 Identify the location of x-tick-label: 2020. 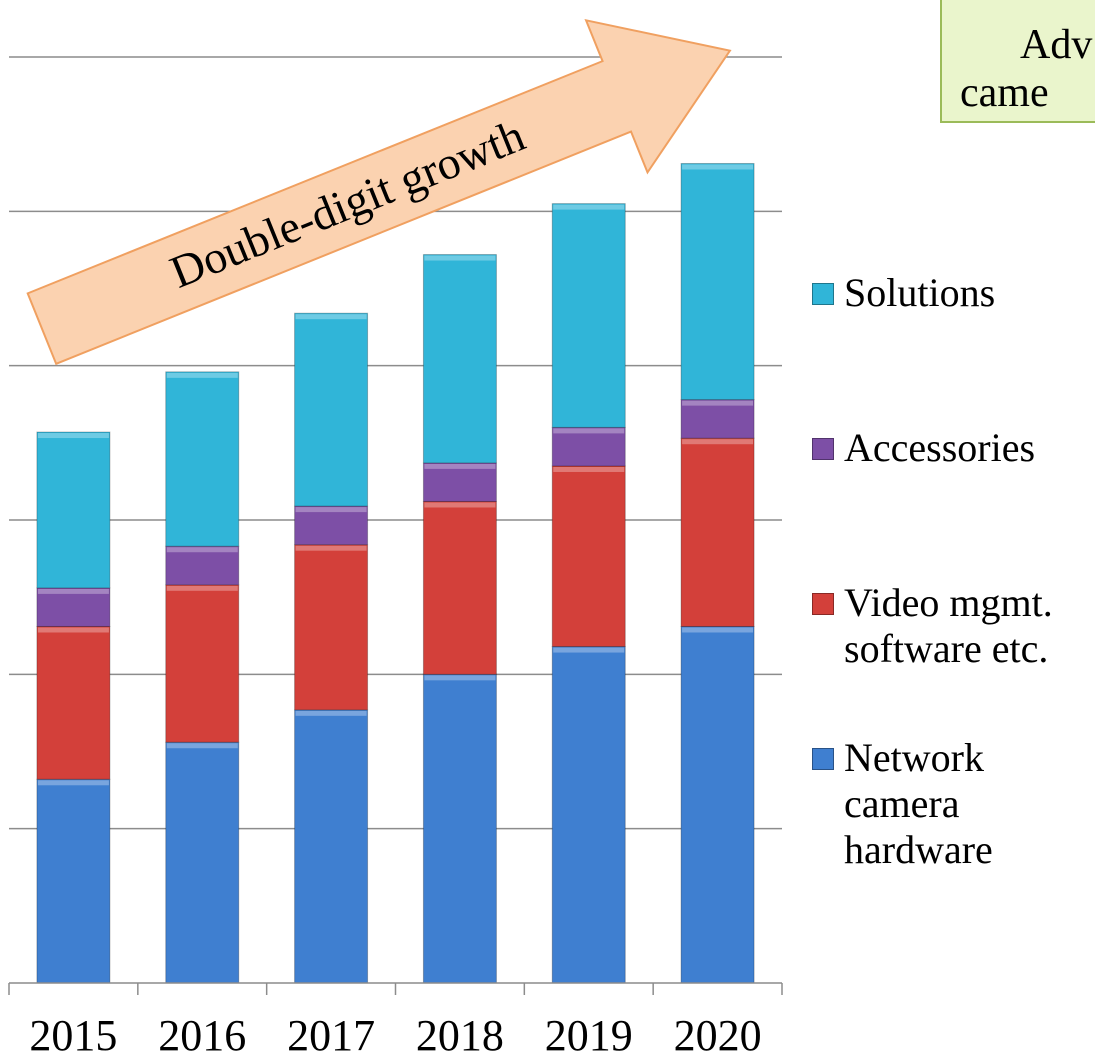
(718, 1035).